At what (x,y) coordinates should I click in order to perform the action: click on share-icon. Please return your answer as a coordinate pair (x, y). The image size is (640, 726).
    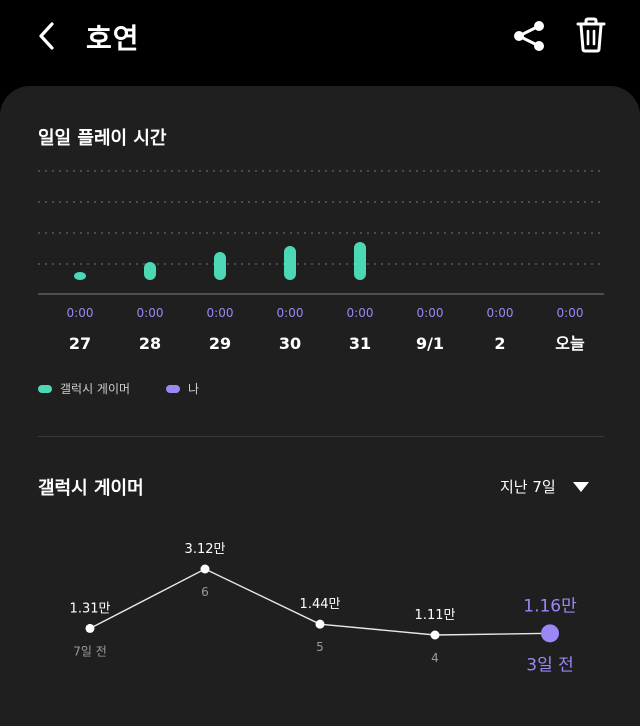
    Looking at the image, I should click on (529, 36).